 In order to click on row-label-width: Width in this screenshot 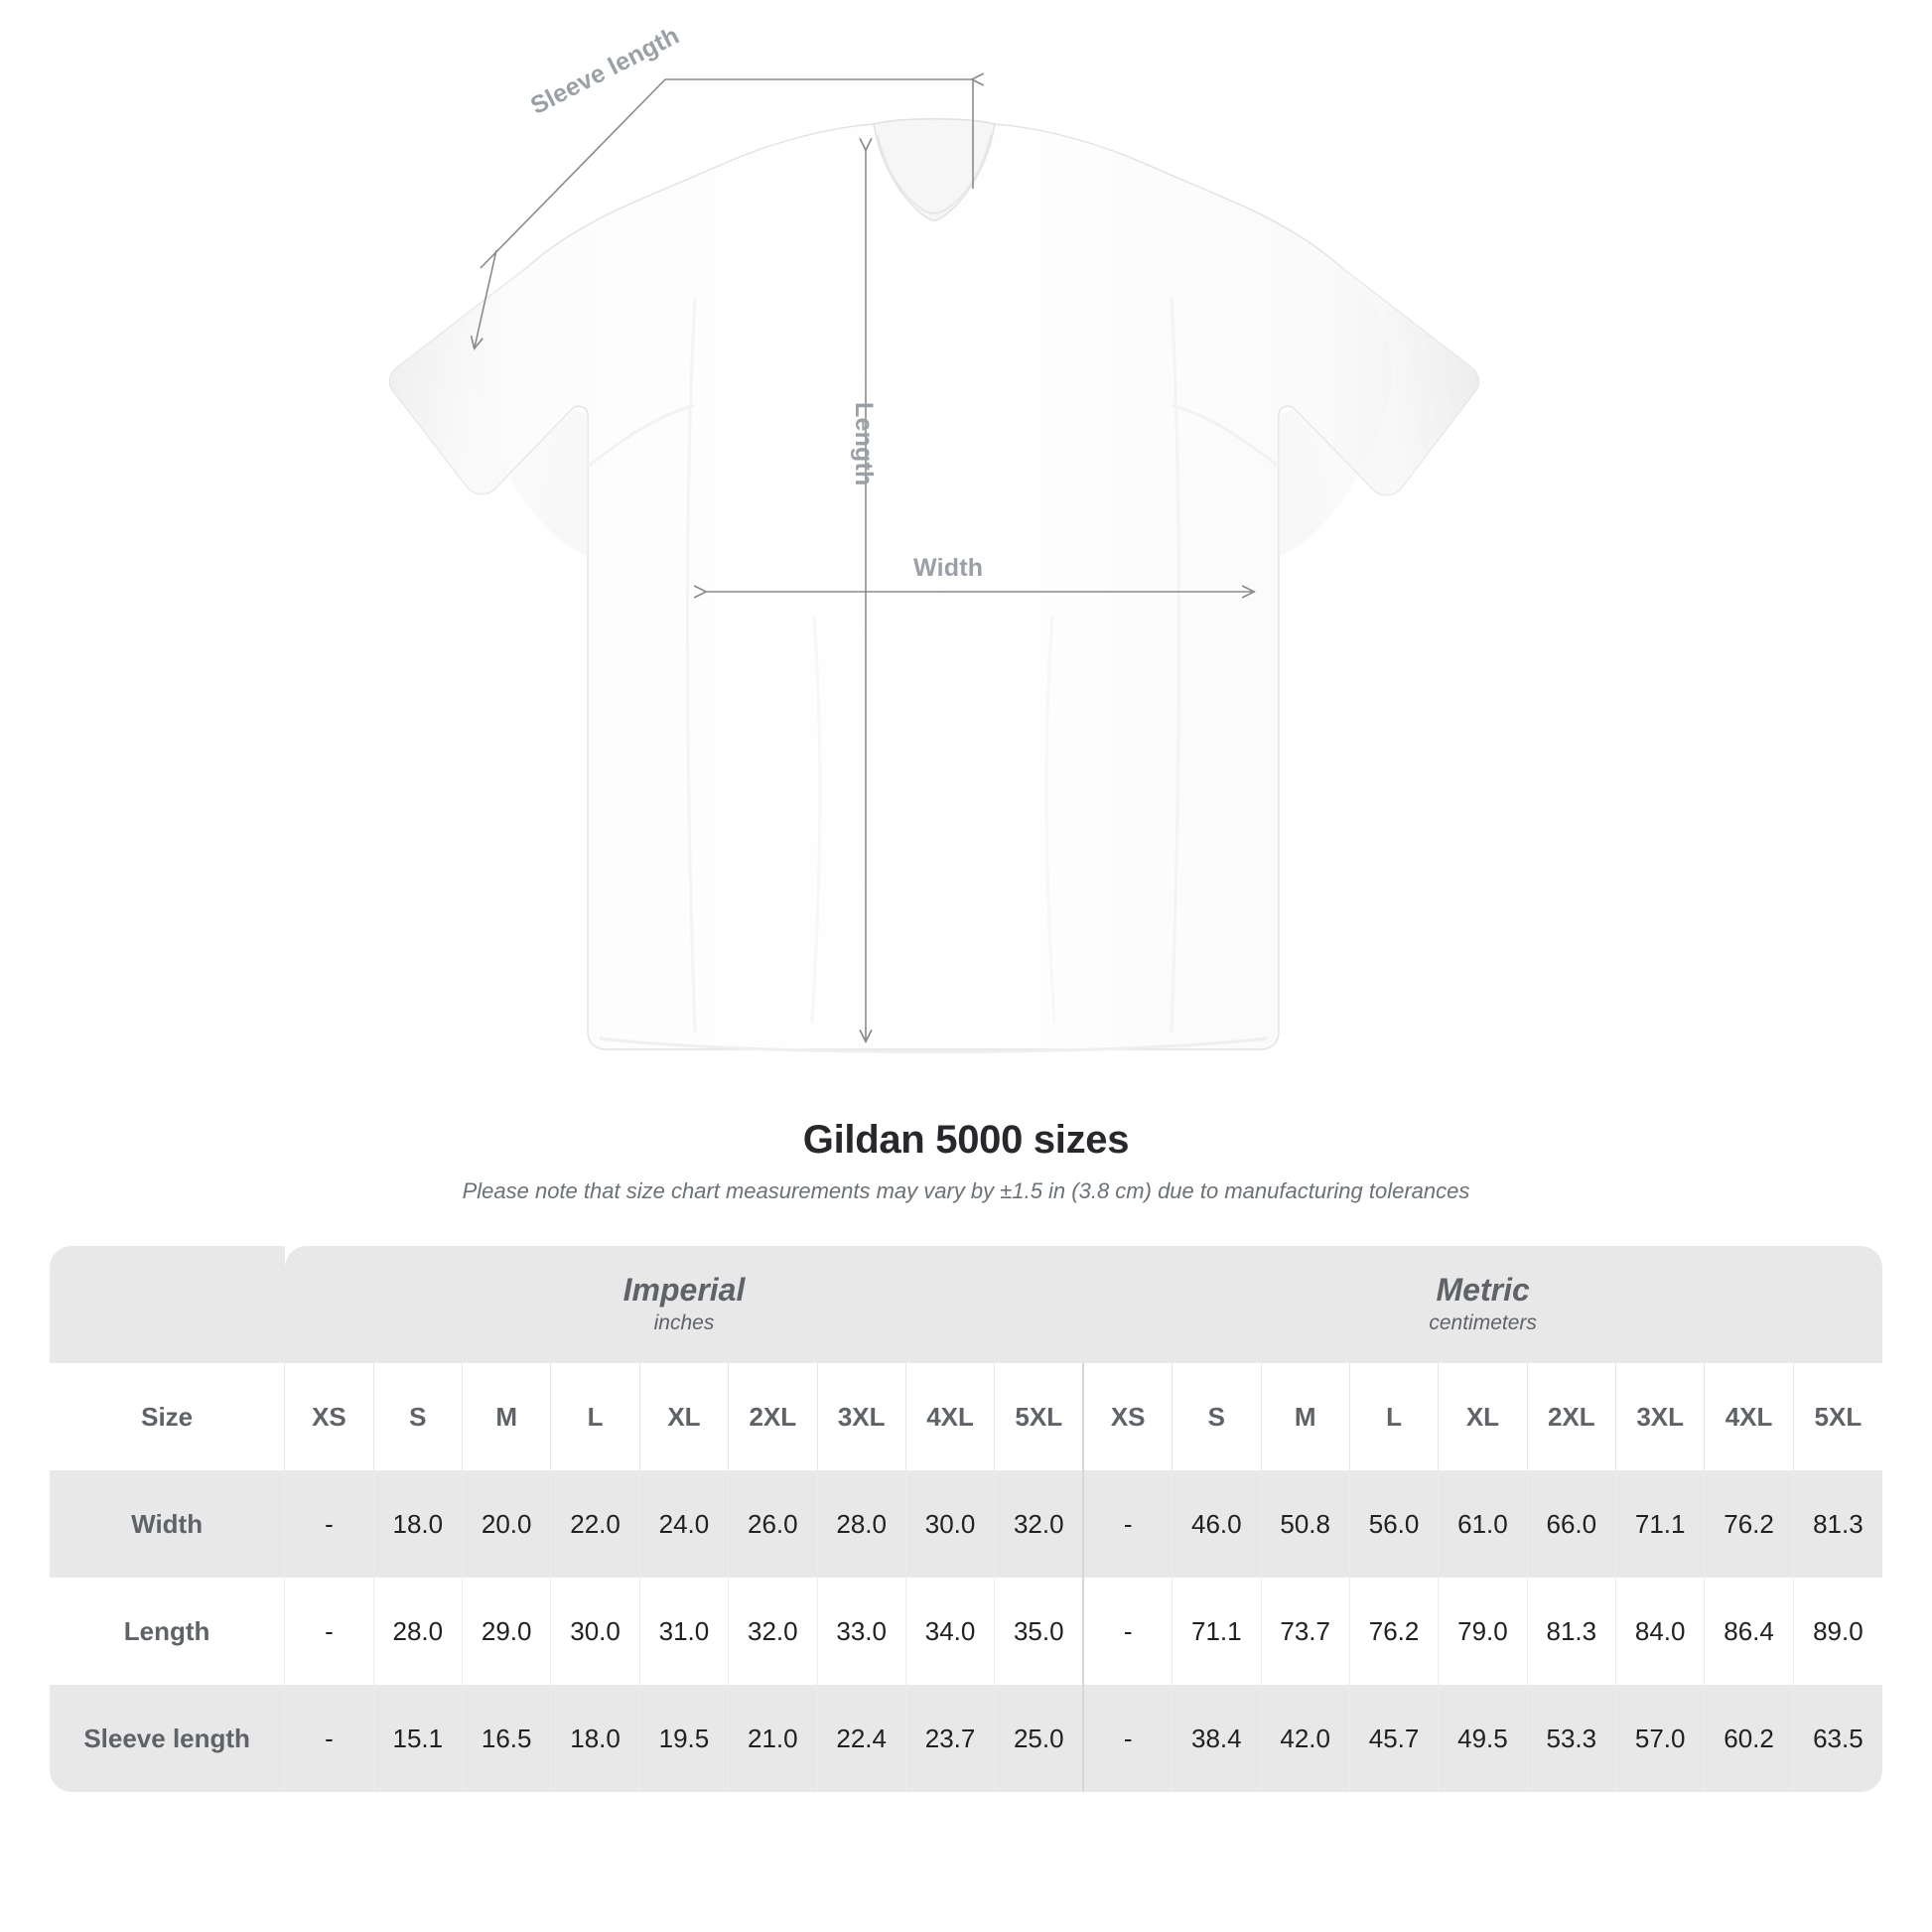, I will do `click(167, 1524)`.